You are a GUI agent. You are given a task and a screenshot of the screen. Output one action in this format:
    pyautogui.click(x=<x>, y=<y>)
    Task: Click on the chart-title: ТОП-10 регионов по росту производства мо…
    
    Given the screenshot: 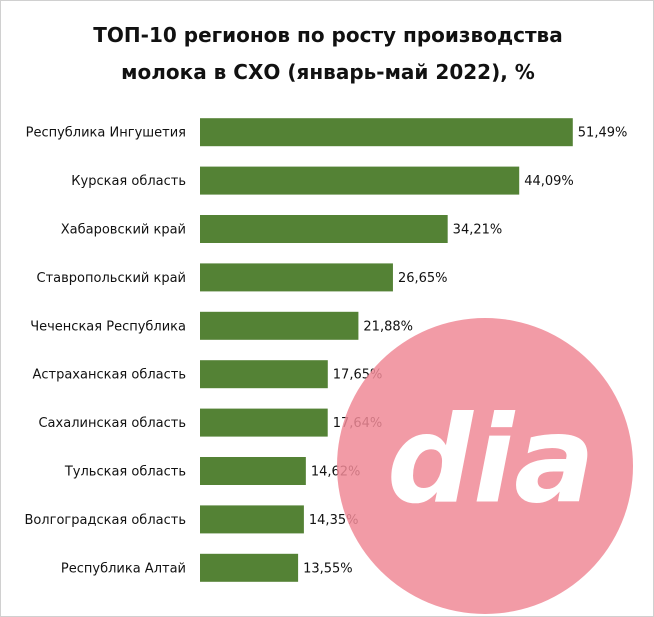 What is the action you would take?
    pyautogui.click(x=328, y=53)
    